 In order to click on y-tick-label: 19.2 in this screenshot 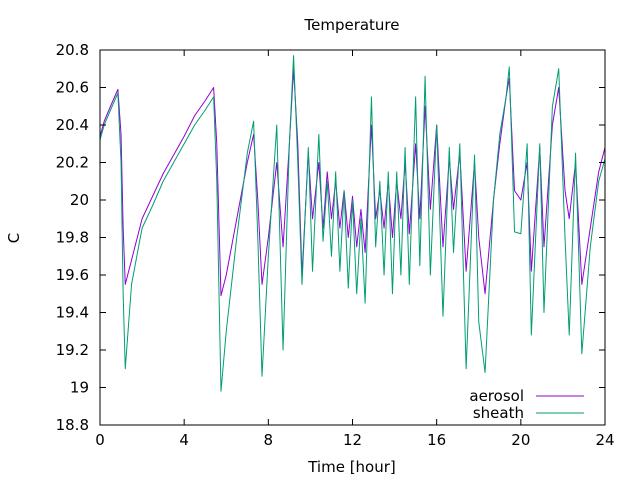, I will do `click(72, 350)`.